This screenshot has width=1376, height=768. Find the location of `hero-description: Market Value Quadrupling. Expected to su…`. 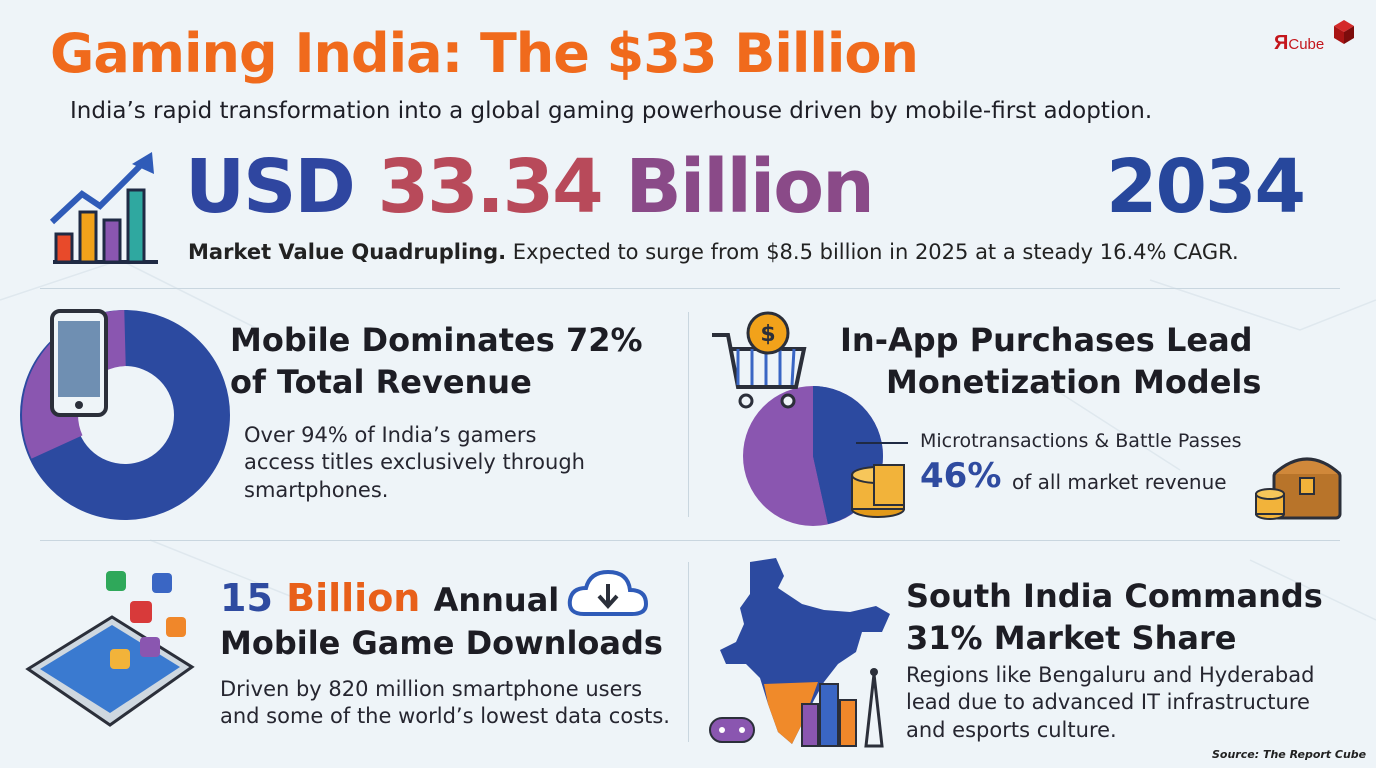

hero-description: Market Value Quadrupling. Expected to su… is located at coordinates (713, 252).